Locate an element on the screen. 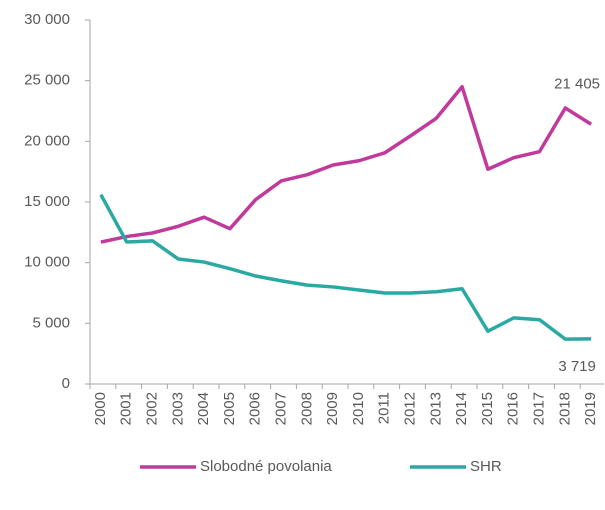  x-tick-label: 2009 is located at coordinates (332, 408).